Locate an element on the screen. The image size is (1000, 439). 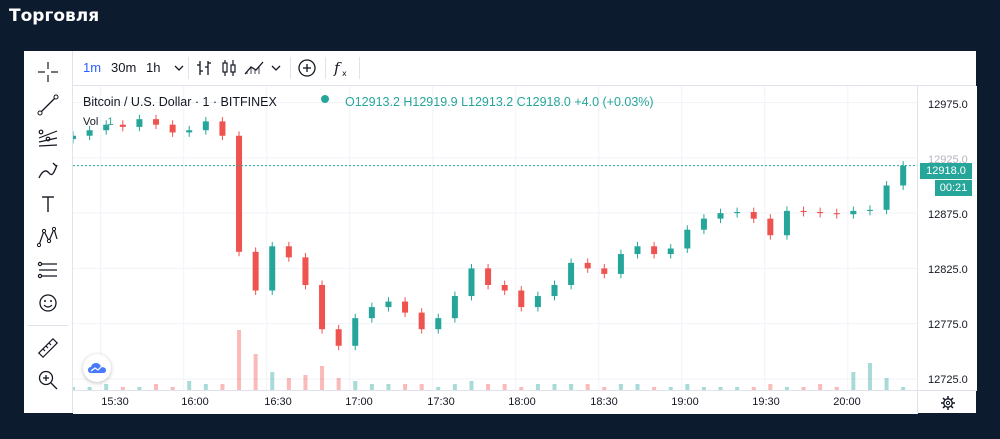
gear-icon is located at coordinates (948, 403).